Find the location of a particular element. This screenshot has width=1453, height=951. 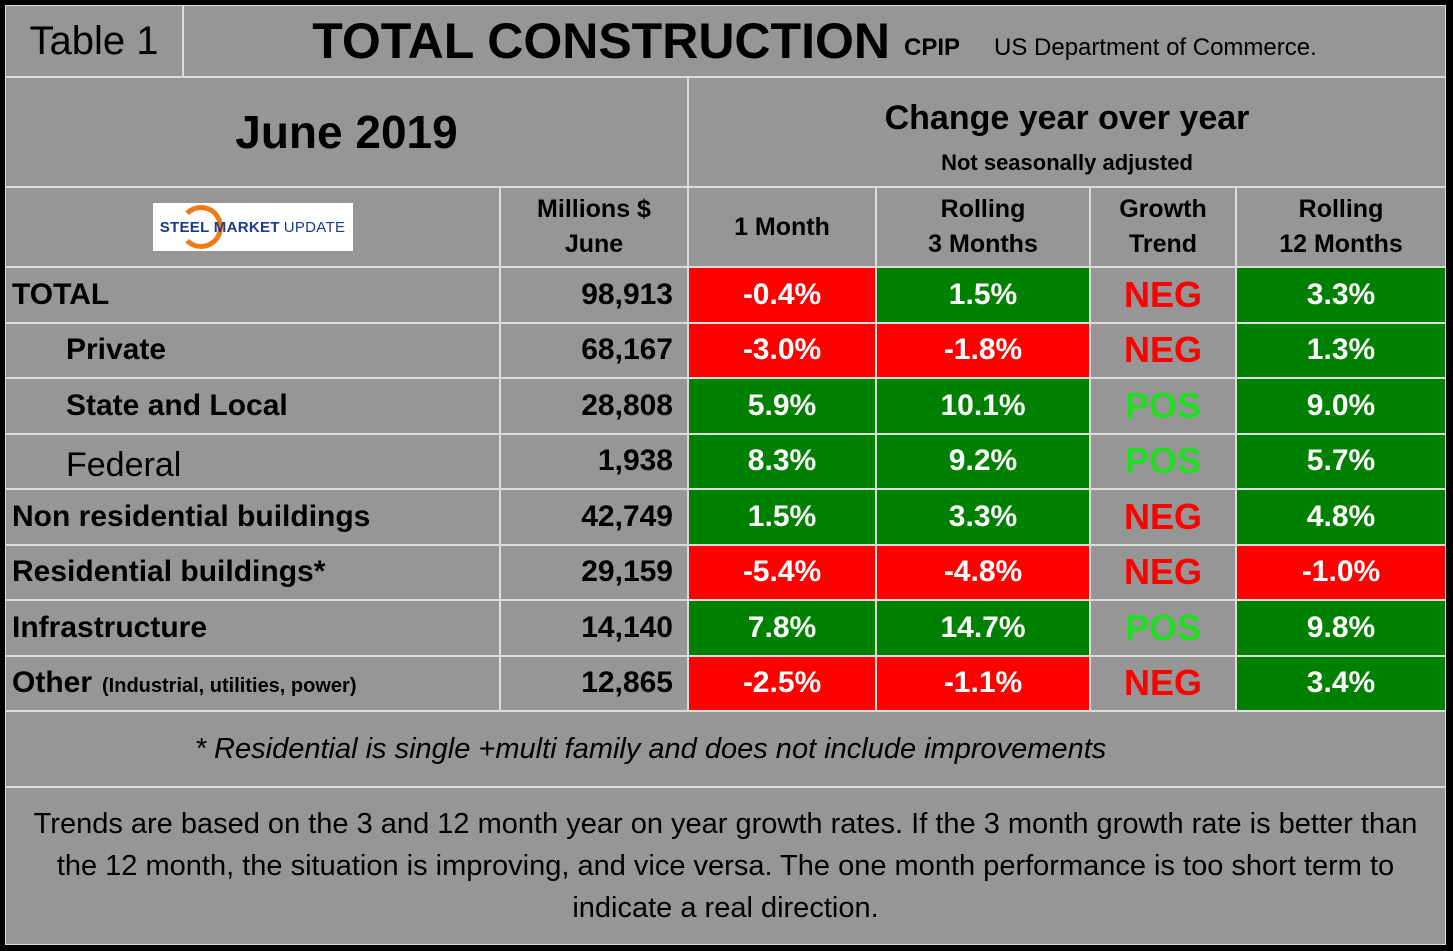

millions-value: 42,749 is located at coordinates (594, 517).